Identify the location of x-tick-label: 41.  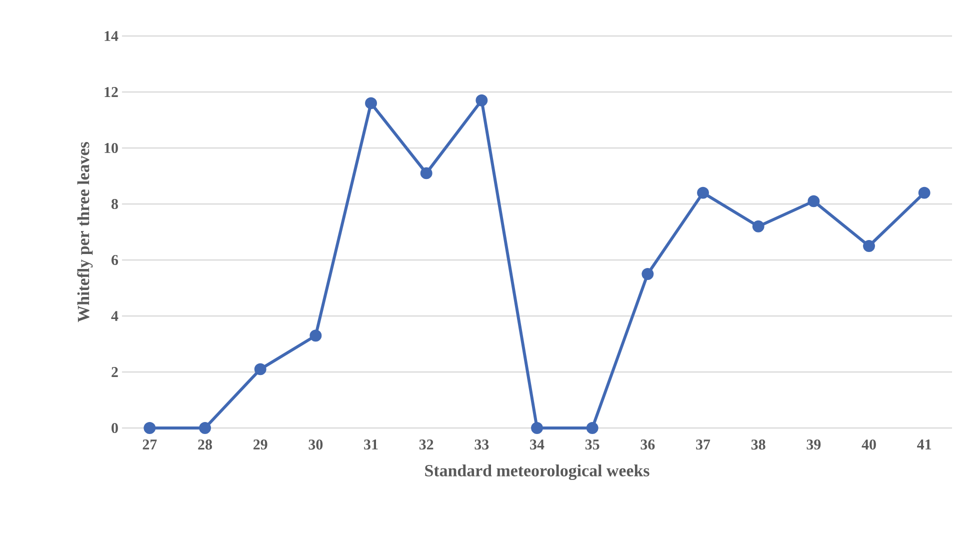
(924, 445).